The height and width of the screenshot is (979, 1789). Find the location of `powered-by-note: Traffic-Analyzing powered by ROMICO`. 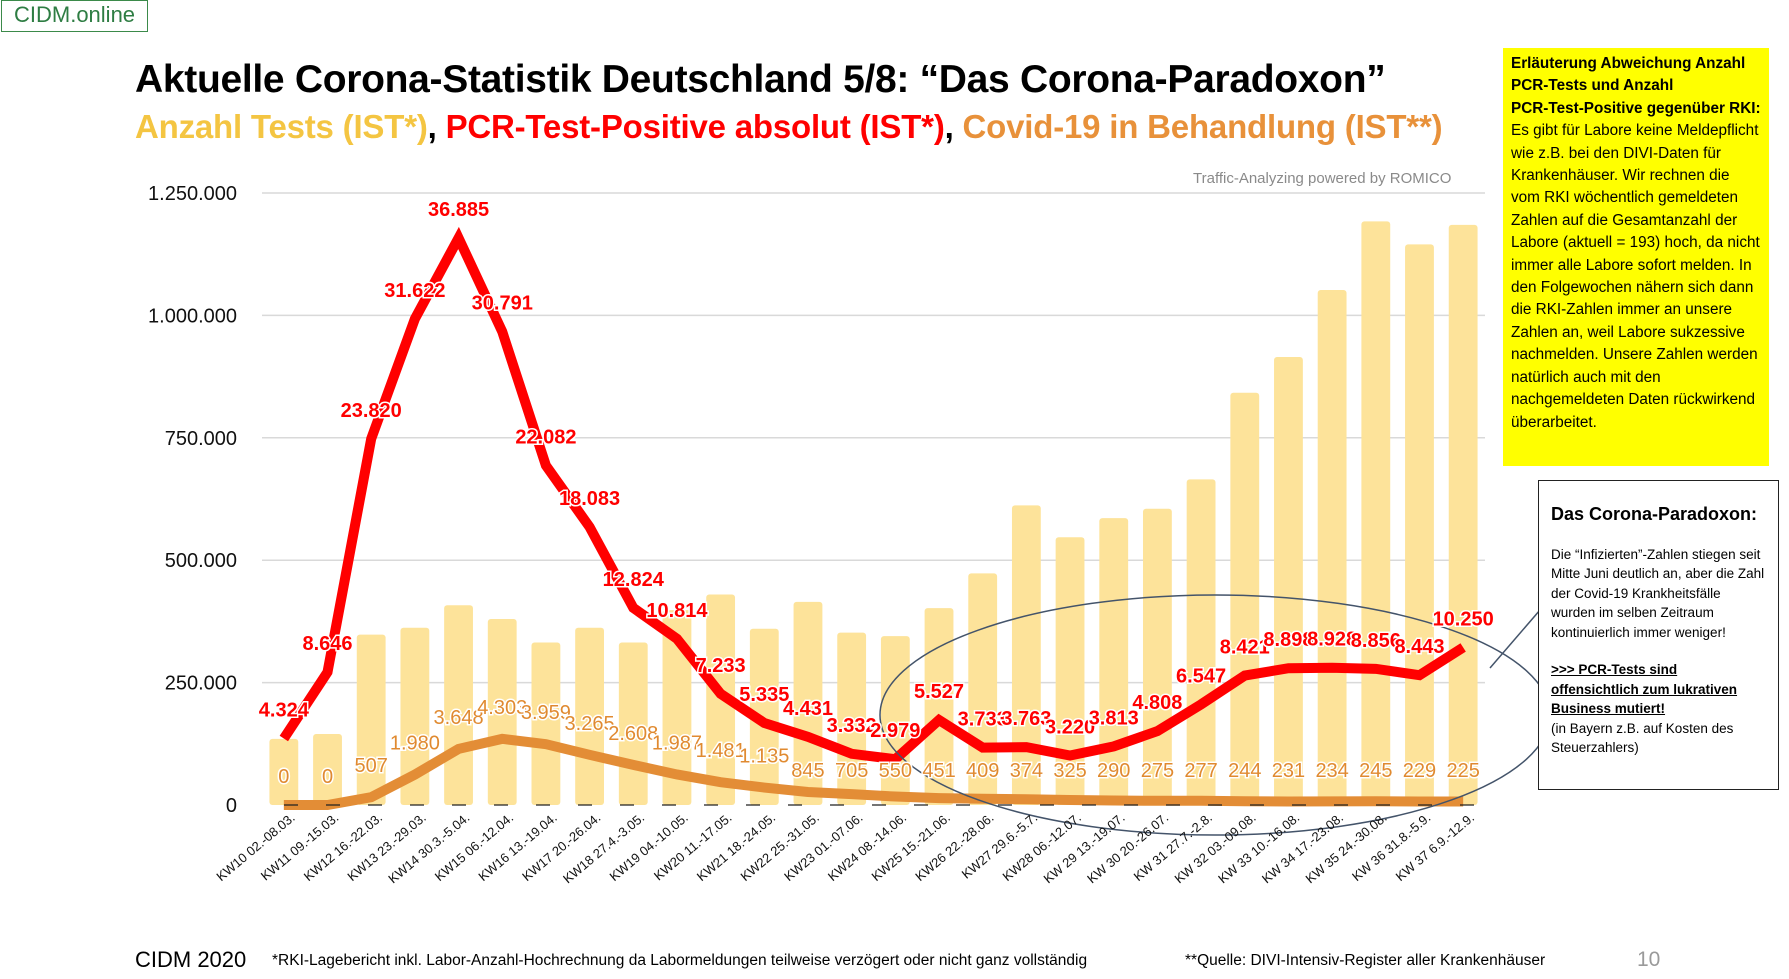

powered-by-note: Traffic-Analyzing powered by ROMICO is located at coordinates (1322, 178).